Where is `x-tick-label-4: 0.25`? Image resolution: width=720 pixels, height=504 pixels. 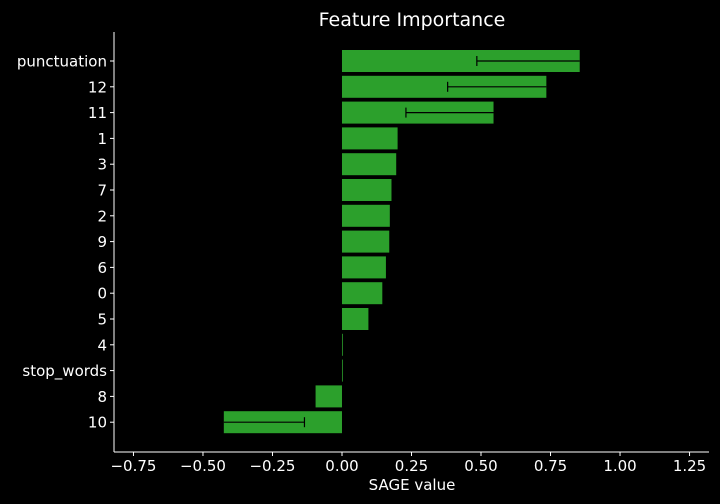 x-tick-label-4: 0.25 is located at coordinates (411, 466).